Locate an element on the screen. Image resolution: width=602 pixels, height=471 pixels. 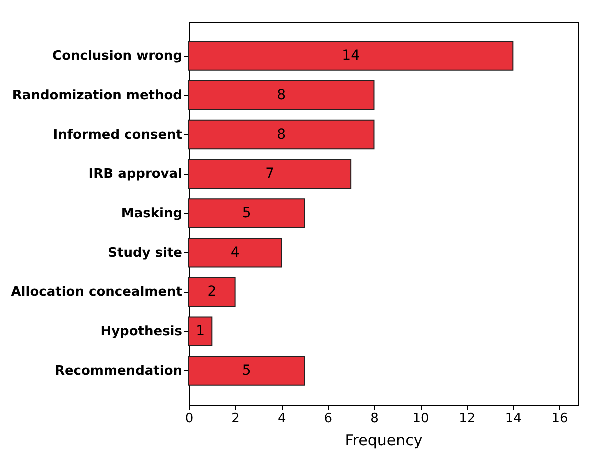
x-tick-label: 4 is located at coordinates (282, 419).